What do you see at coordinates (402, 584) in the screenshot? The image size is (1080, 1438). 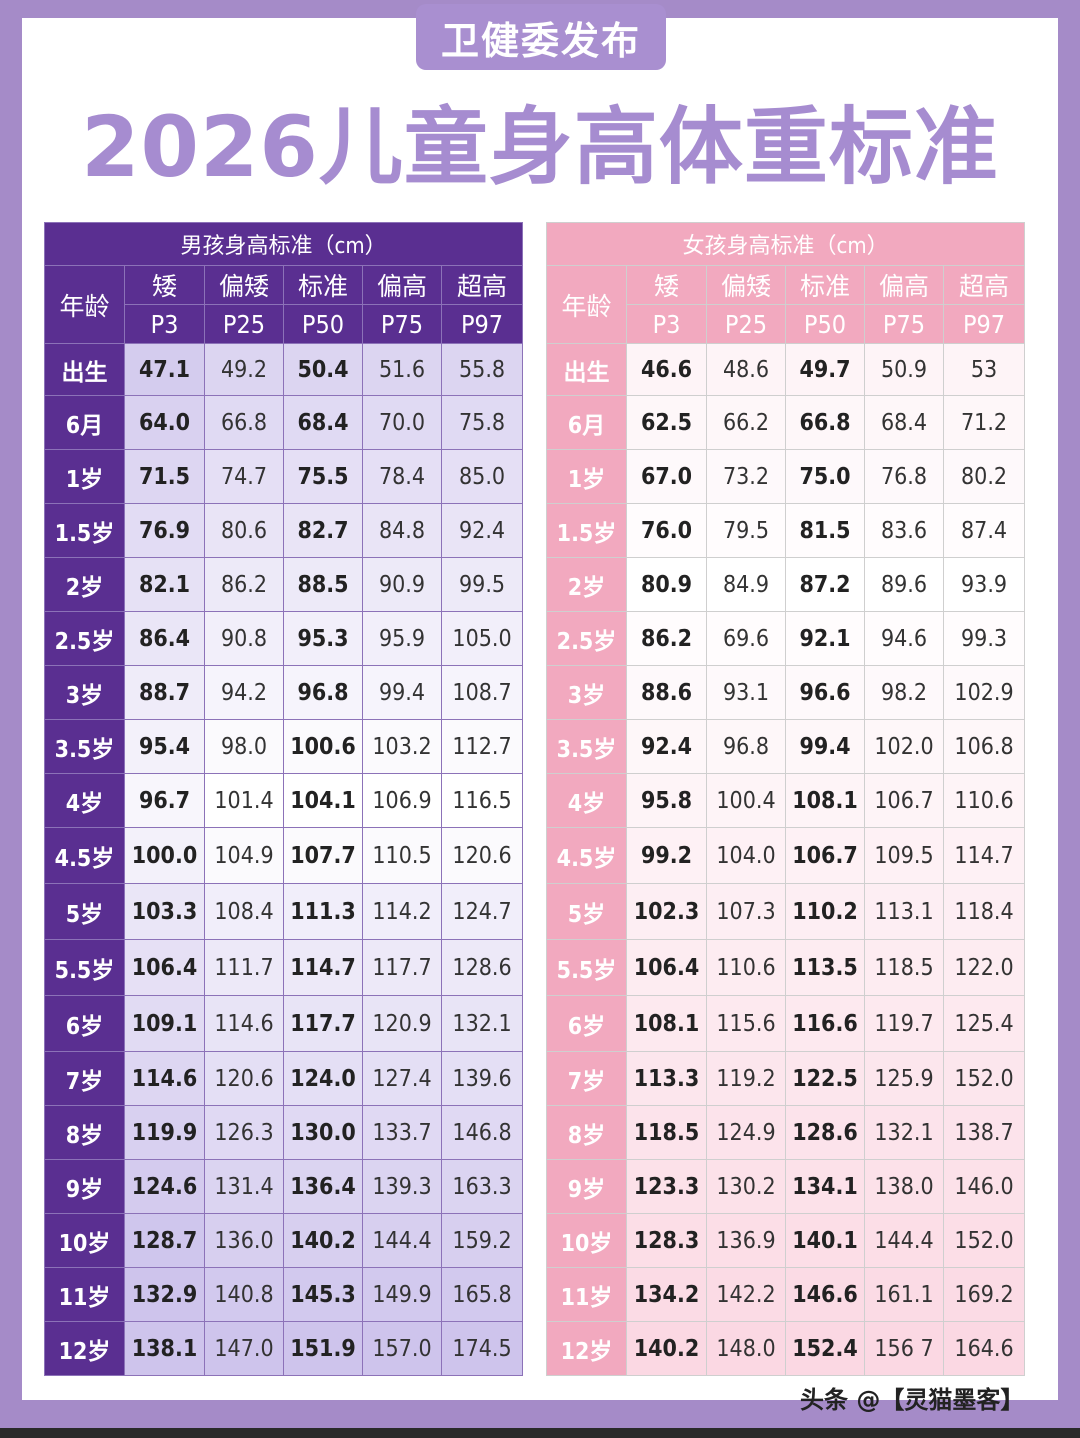 I see `value-cell: 90.9` at bounding box center [402, 584].